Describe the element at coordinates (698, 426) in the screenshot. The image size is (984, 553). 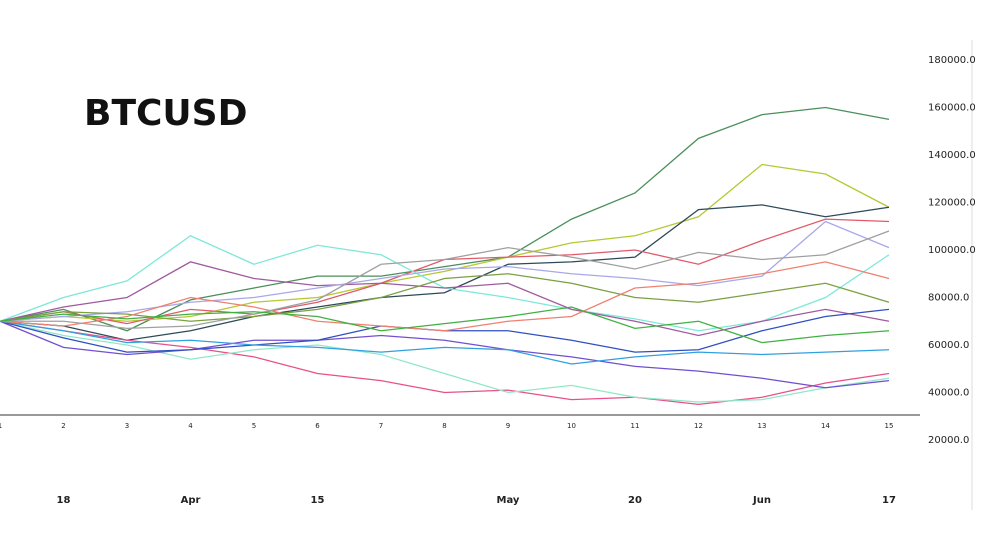
I see `x-tick-label: 12` at that location.